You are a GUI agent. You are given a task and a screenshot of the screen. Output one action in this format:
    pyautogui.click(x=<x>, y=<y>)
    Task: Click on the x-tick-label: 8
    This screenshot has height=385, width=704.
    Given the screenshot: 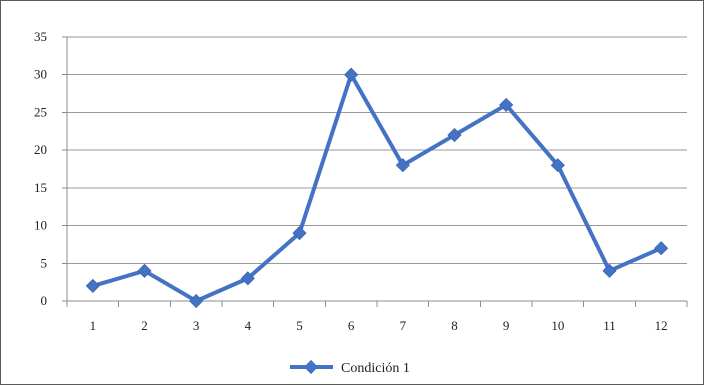 What is the action you would take?
    pyautogui.click(x=454, y=325)
    